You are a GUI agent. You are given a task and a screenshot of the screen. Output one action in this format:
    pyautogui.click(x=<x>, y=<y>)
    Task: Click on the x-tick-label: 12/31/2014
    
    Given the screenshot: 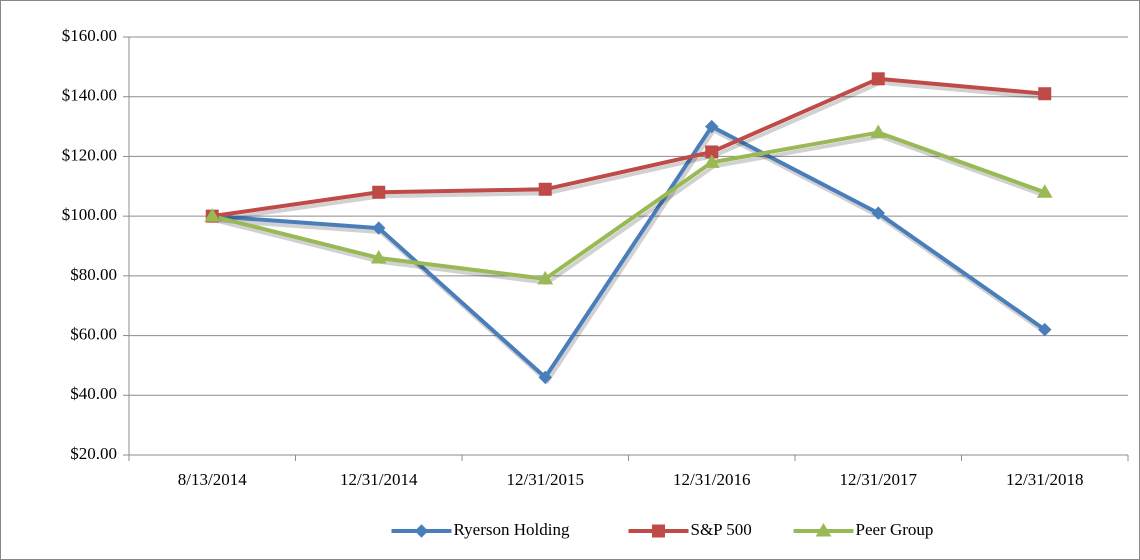 What is the action you would take?
    pyautogui.click(x=379, y=479)
    